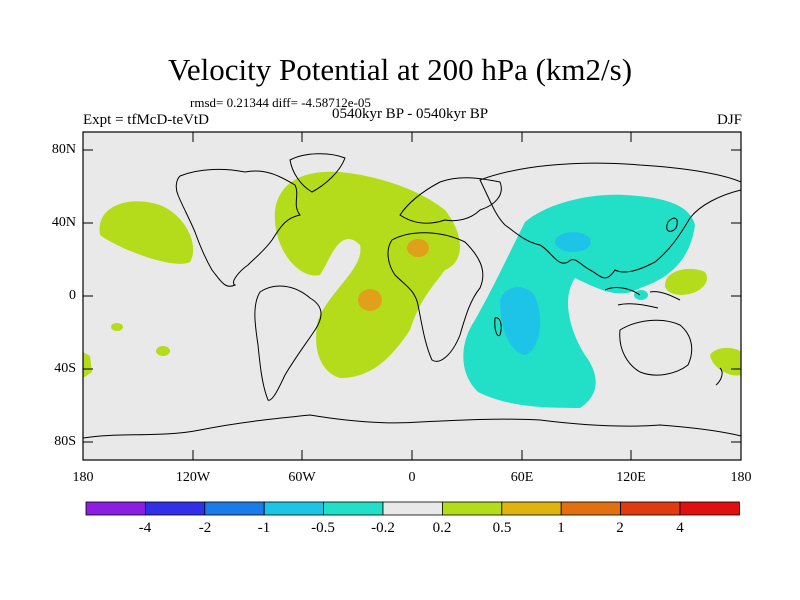  Describe the element at coordinates (72, 295) in the screenshot. I see `y-tick-label: 0` at that location.